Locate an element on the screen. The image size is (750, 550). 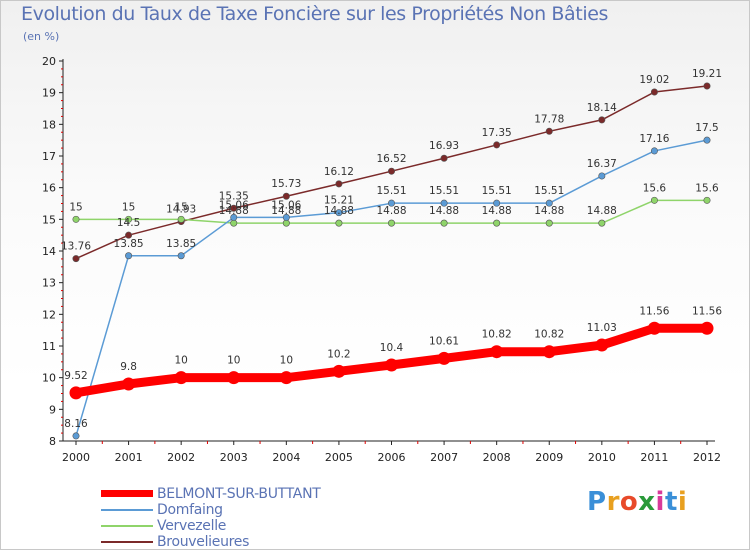
data-label-1: 8.16 is located at coordinates (76, 424).